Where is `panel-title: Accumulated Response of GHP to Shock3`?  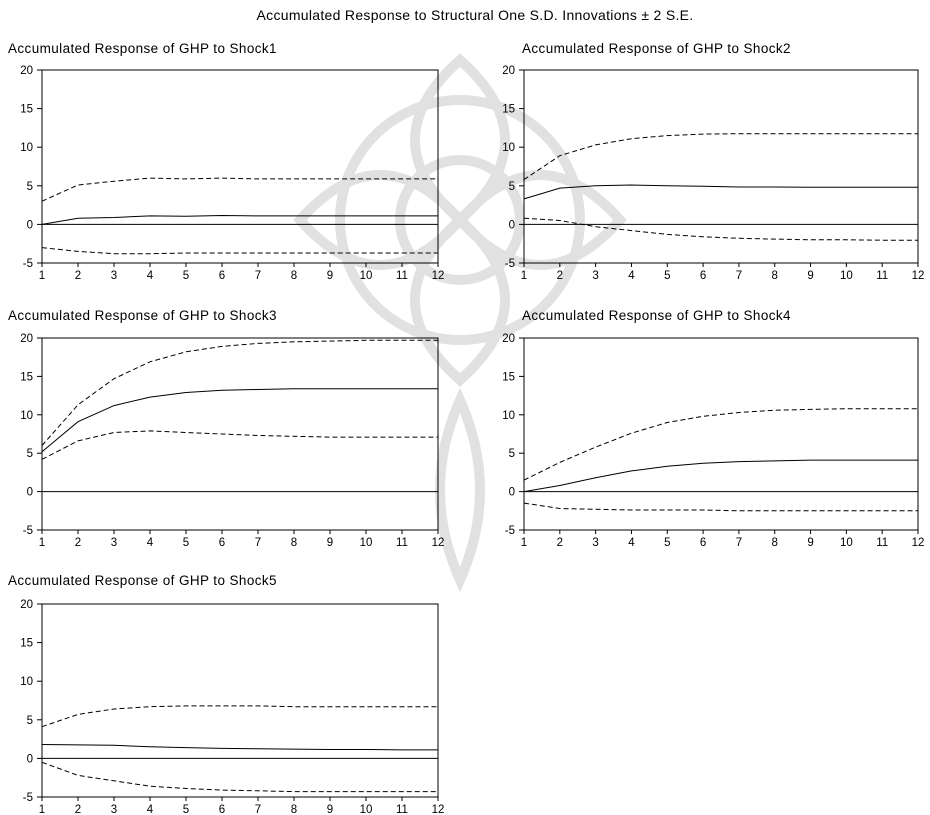 panel-title: Accumulated Response of GHP to Shock3 is located at coordinates (142, 315).